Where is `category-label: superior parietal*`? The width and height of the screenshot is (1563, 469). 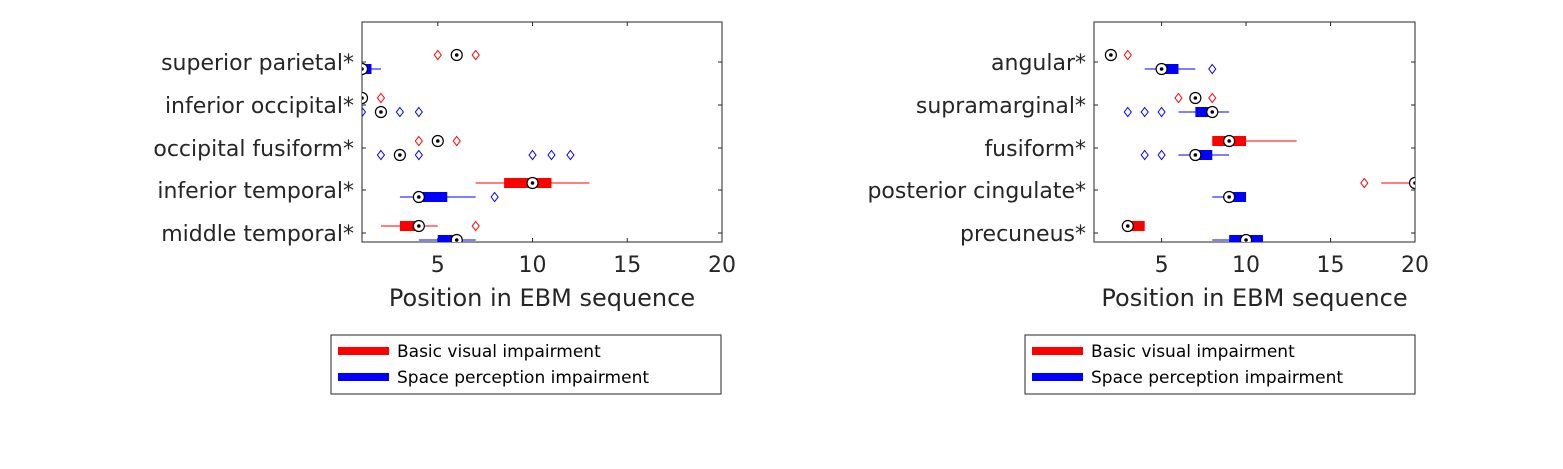
category-label: superior parietal* is located at coordinates (257, 63).